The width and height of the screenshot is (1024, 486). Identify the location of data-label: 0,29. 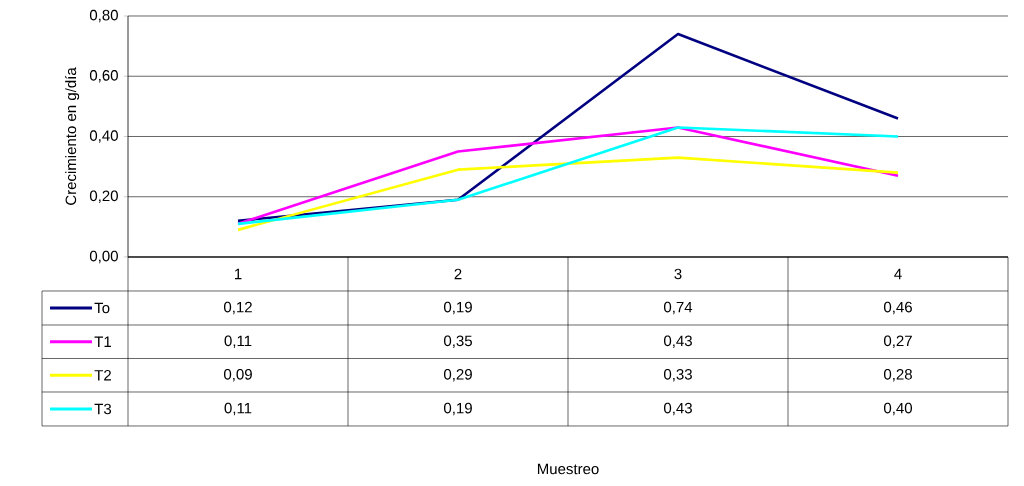
(457, 375).